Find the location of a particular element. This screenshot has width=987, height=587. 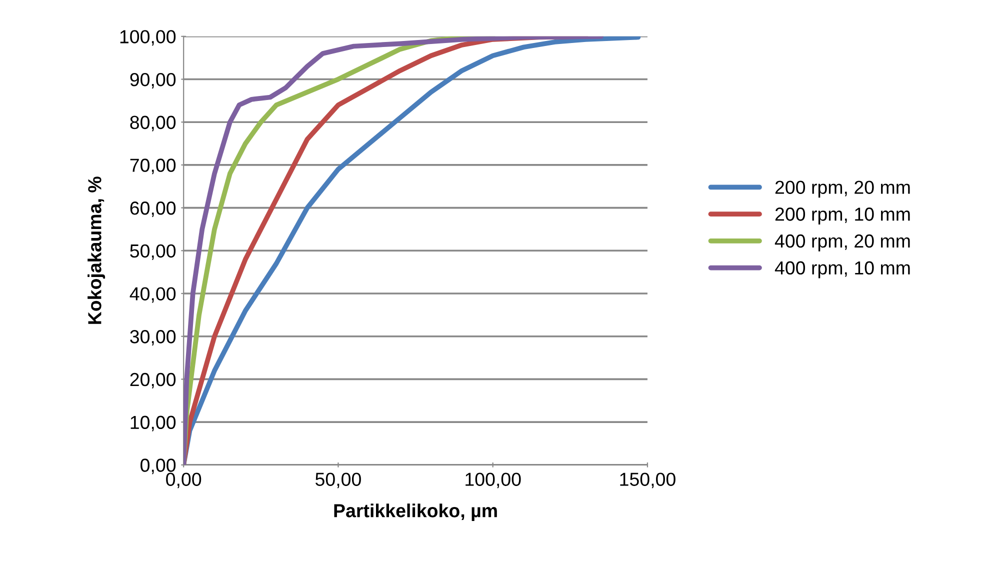

y-tick-label: 90,00 is located at coordinates (153, 80).